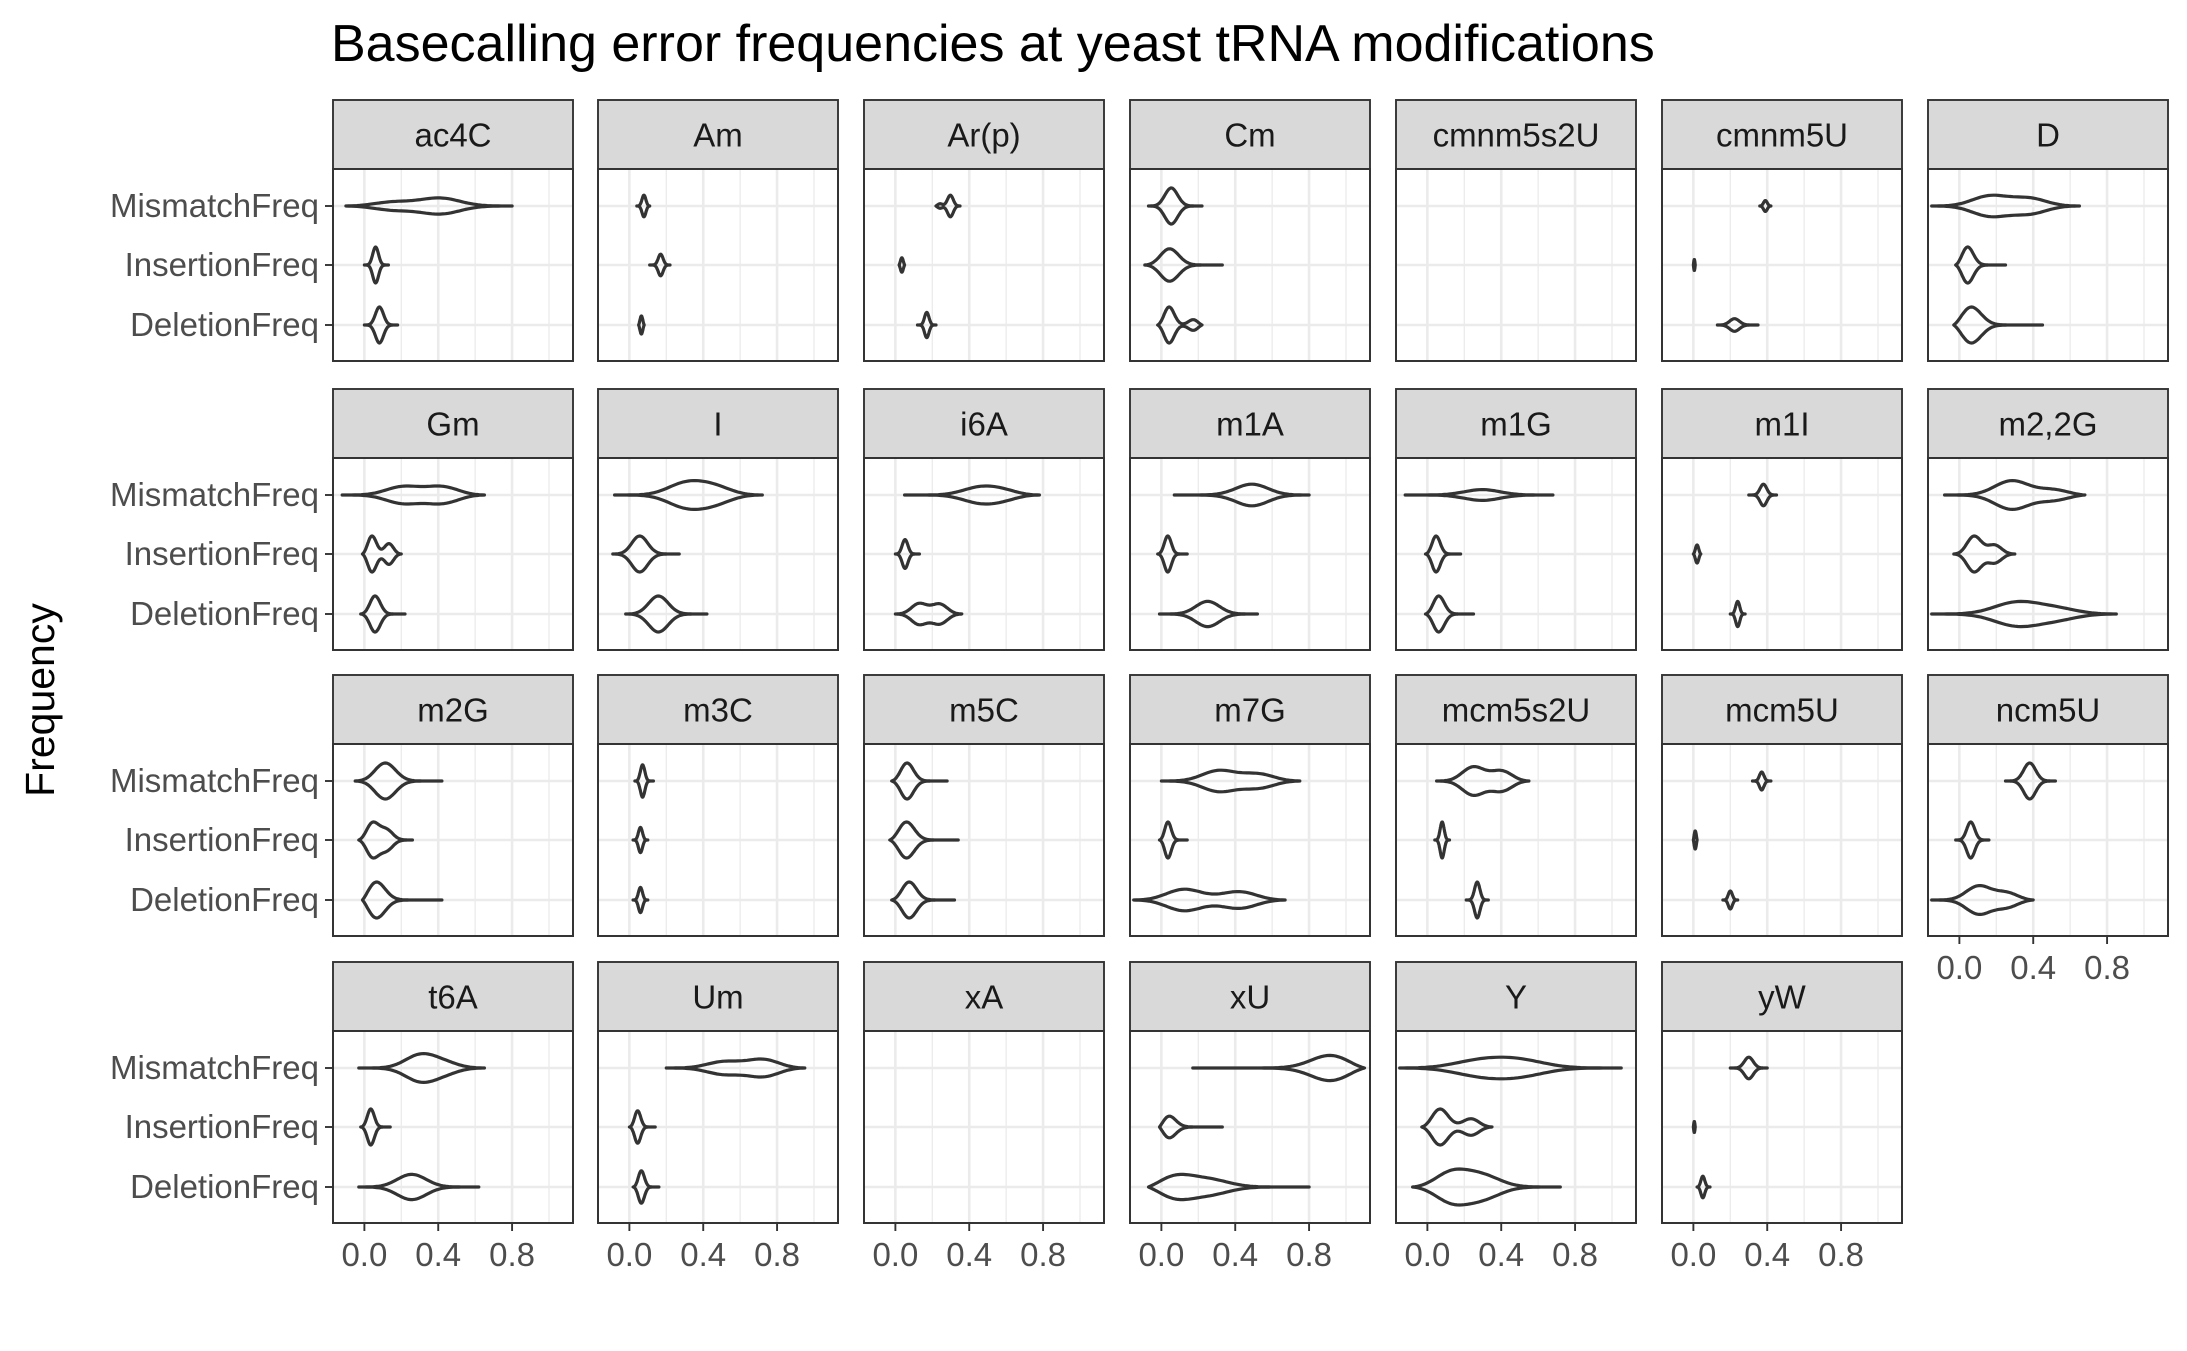  What do you see at coordinates (984, 710) in the screenshot?
I see `facet-strip-label: m5C` at bounding box center [984, 710].